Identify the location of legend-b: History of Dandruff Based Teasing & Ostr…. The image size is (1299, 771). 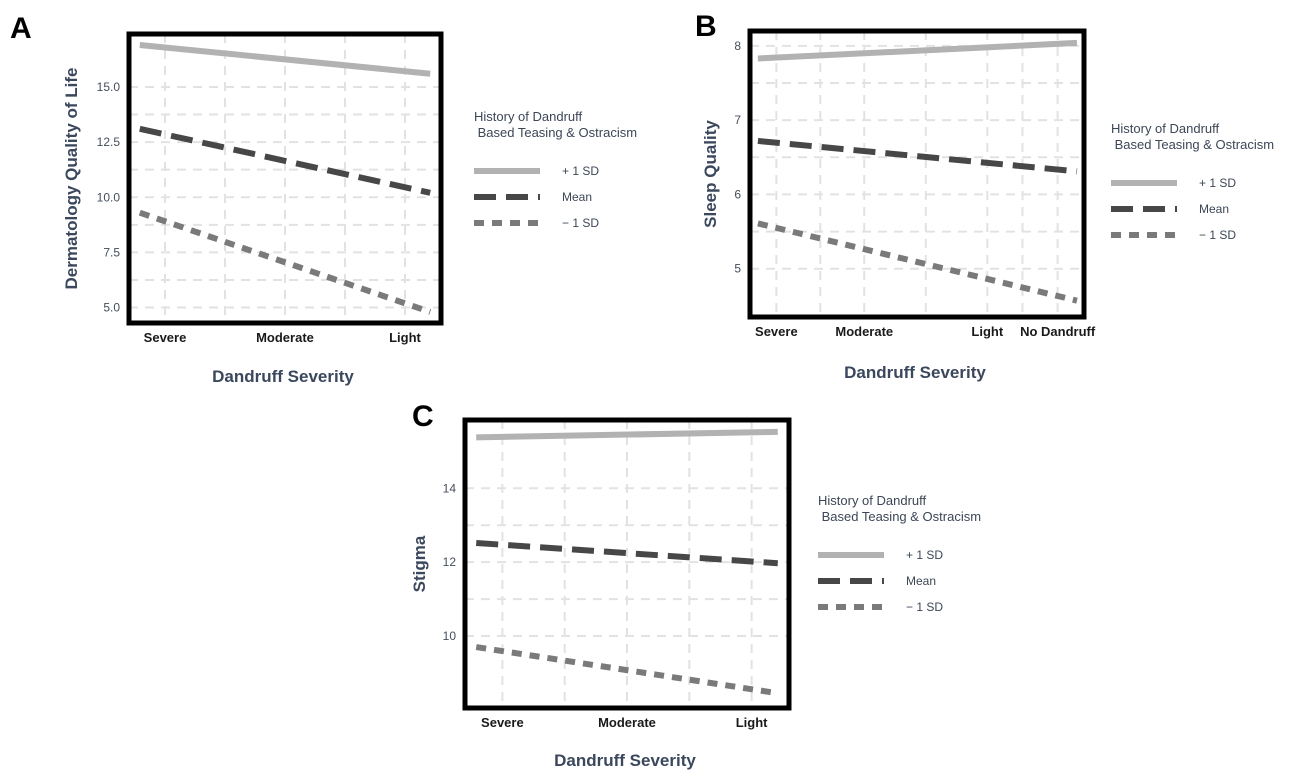
(1192, 181).